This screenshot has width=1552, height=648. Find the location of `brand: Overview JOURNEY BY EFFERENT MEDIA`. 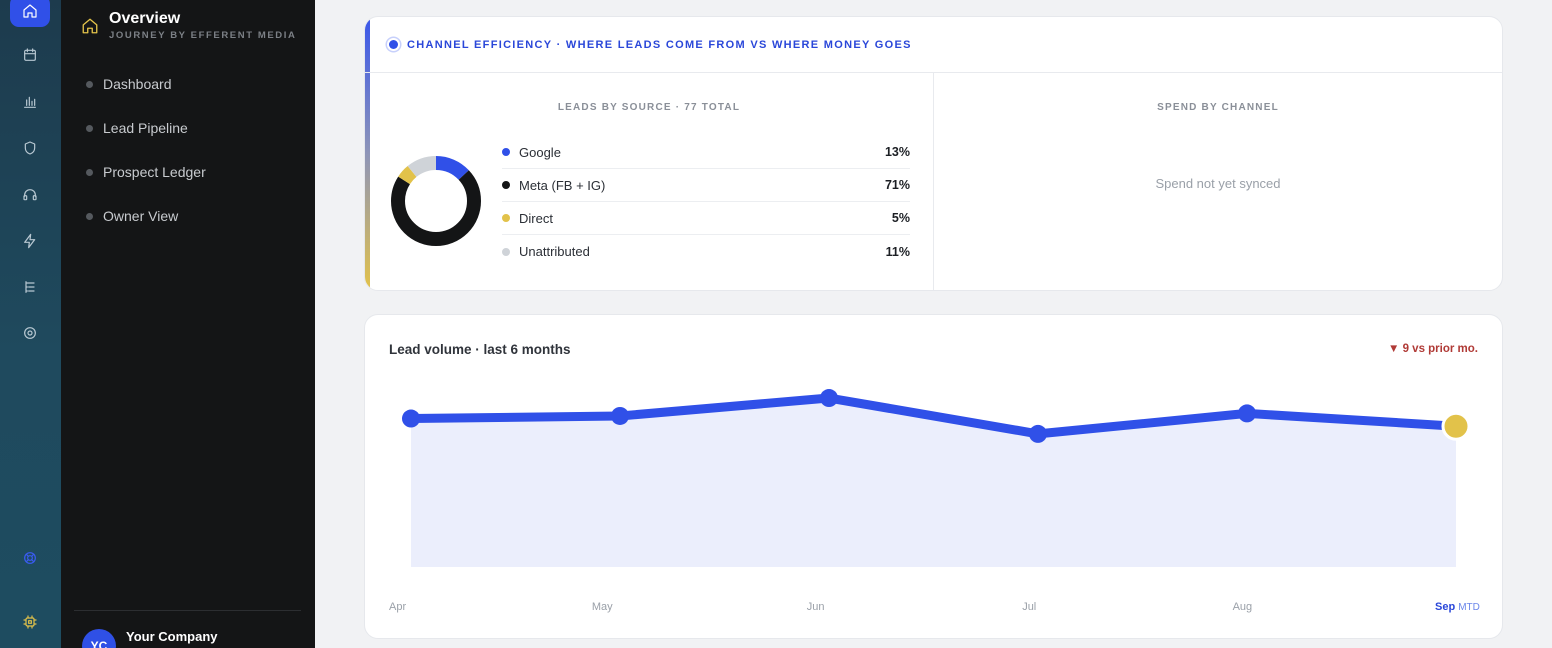

brand: Overview JOURNEY BY EFFERENT MEDIA is located at coordinates (188, 24).